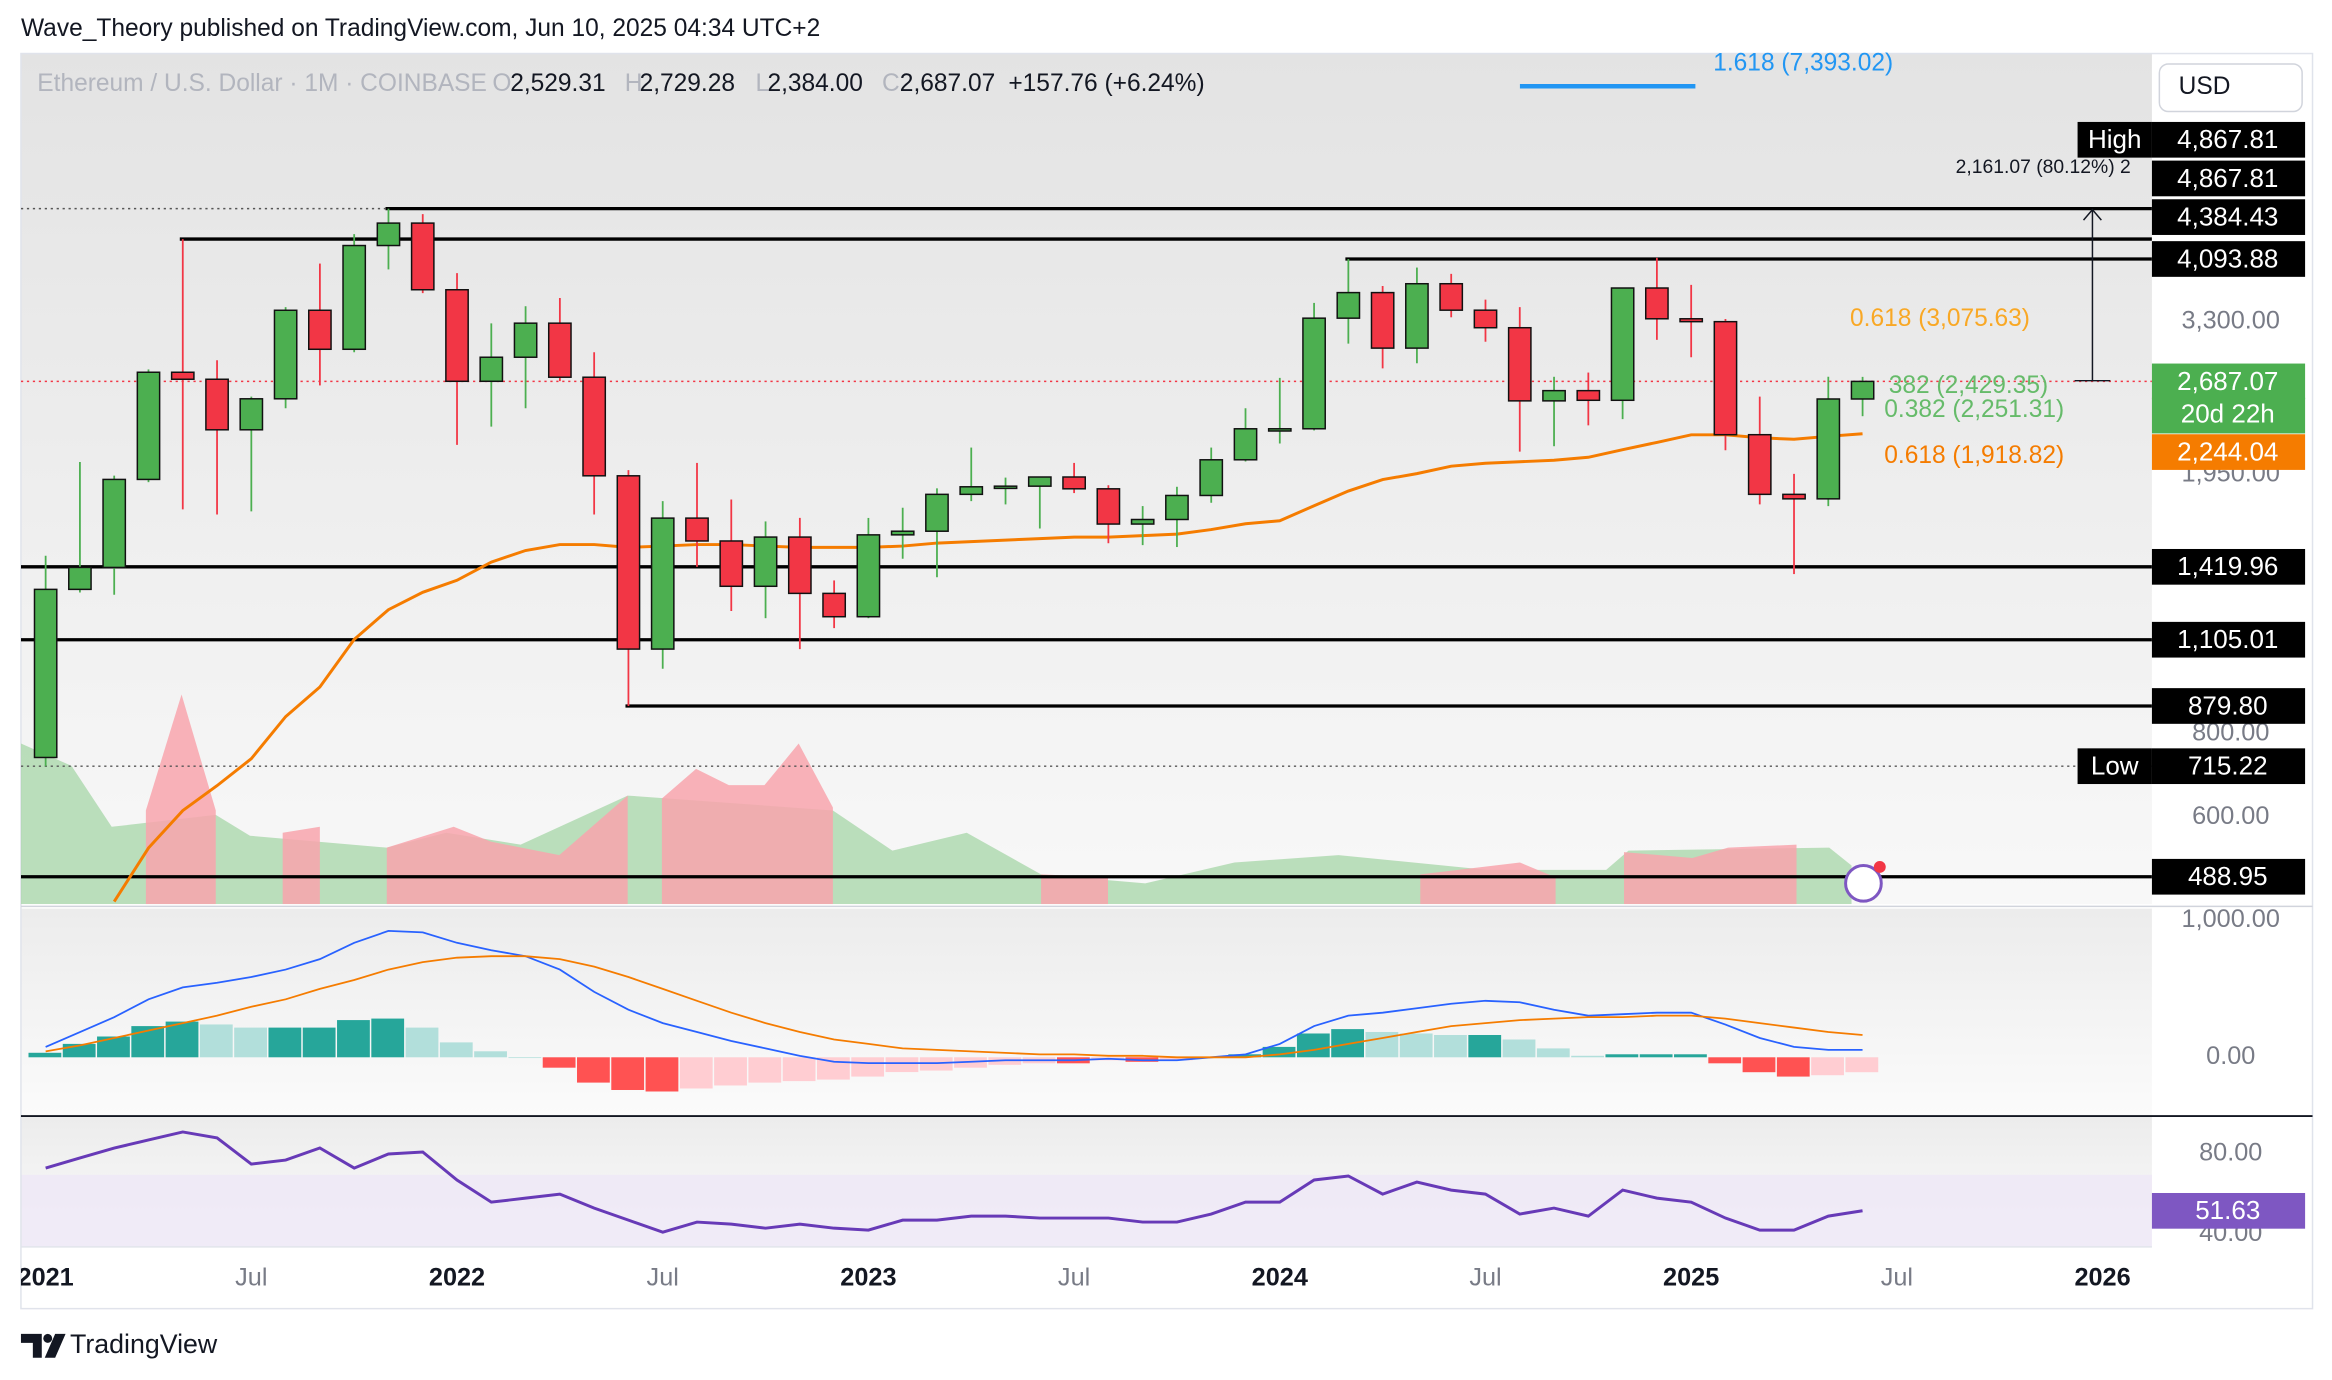 This screenshot has height=1380, width=2332. I want to click on price-tag-label: 2,244.04, so click(2227, 451).